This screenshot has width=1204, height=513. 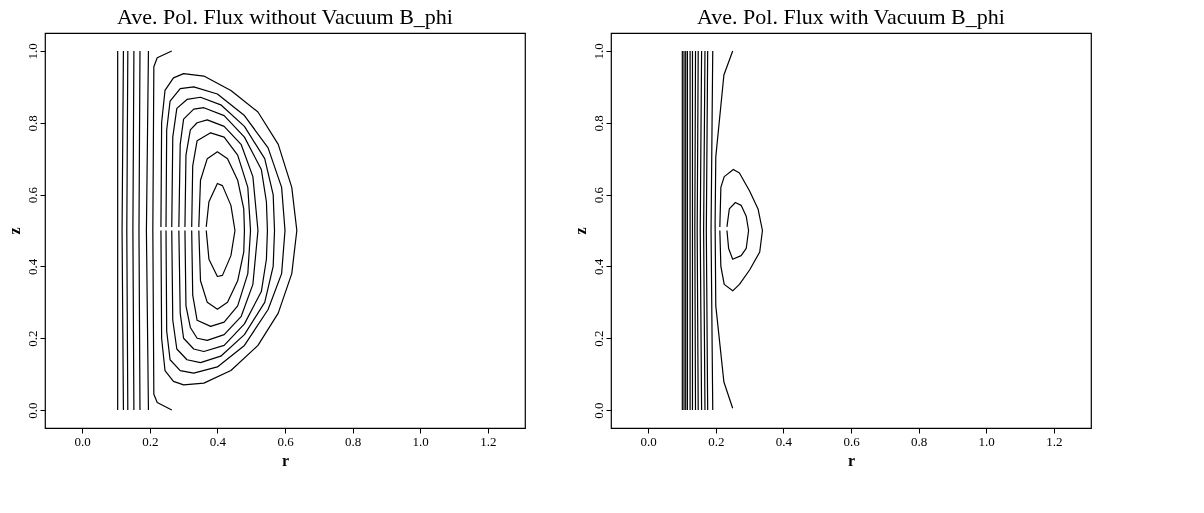 I want to click on chart-title: Ave. Pol. Flux with Vacuum B_phi, so click(x=851, y=16).